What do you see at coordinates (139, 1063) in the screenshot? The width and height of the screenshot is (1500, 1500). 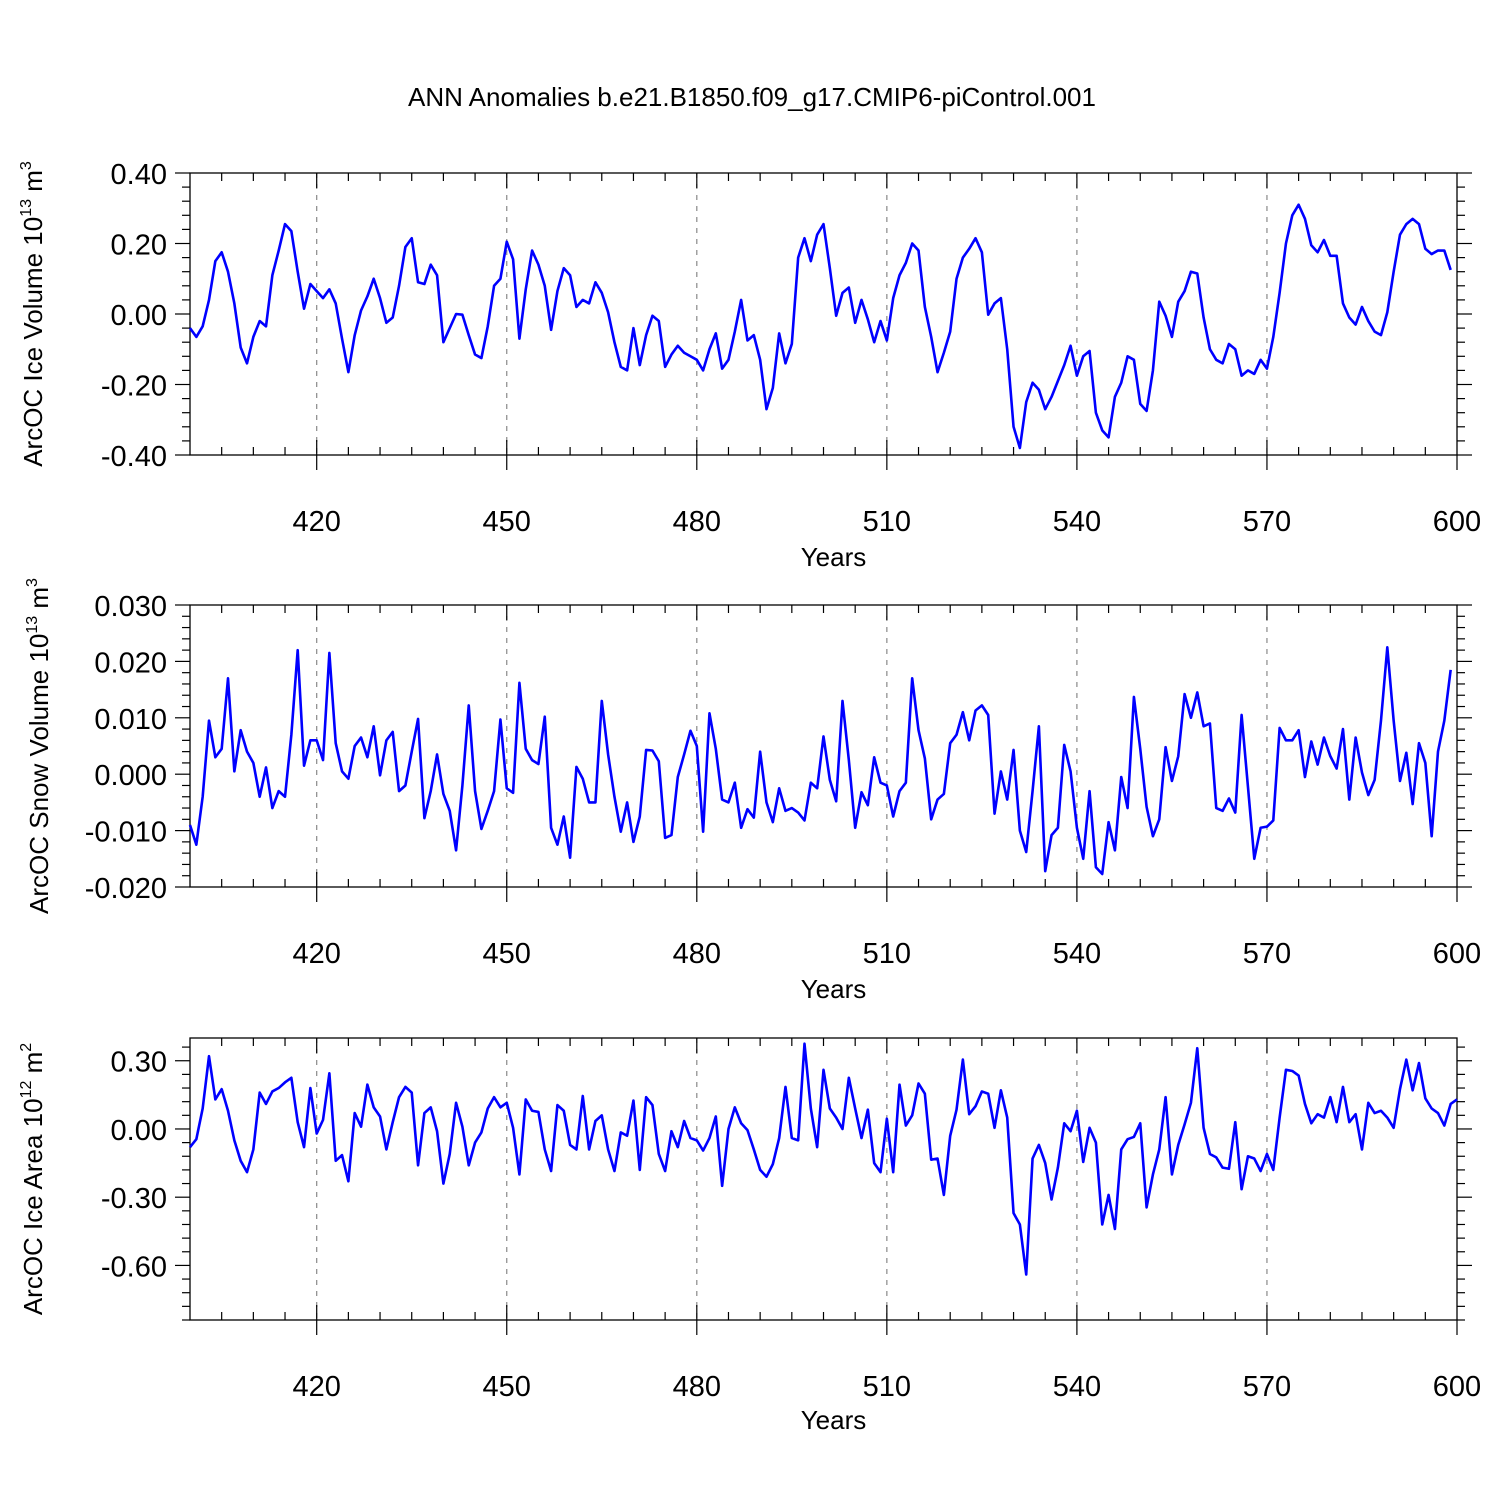 I see `y-tick-label: 0.30` at bounding box center [139, 1063].